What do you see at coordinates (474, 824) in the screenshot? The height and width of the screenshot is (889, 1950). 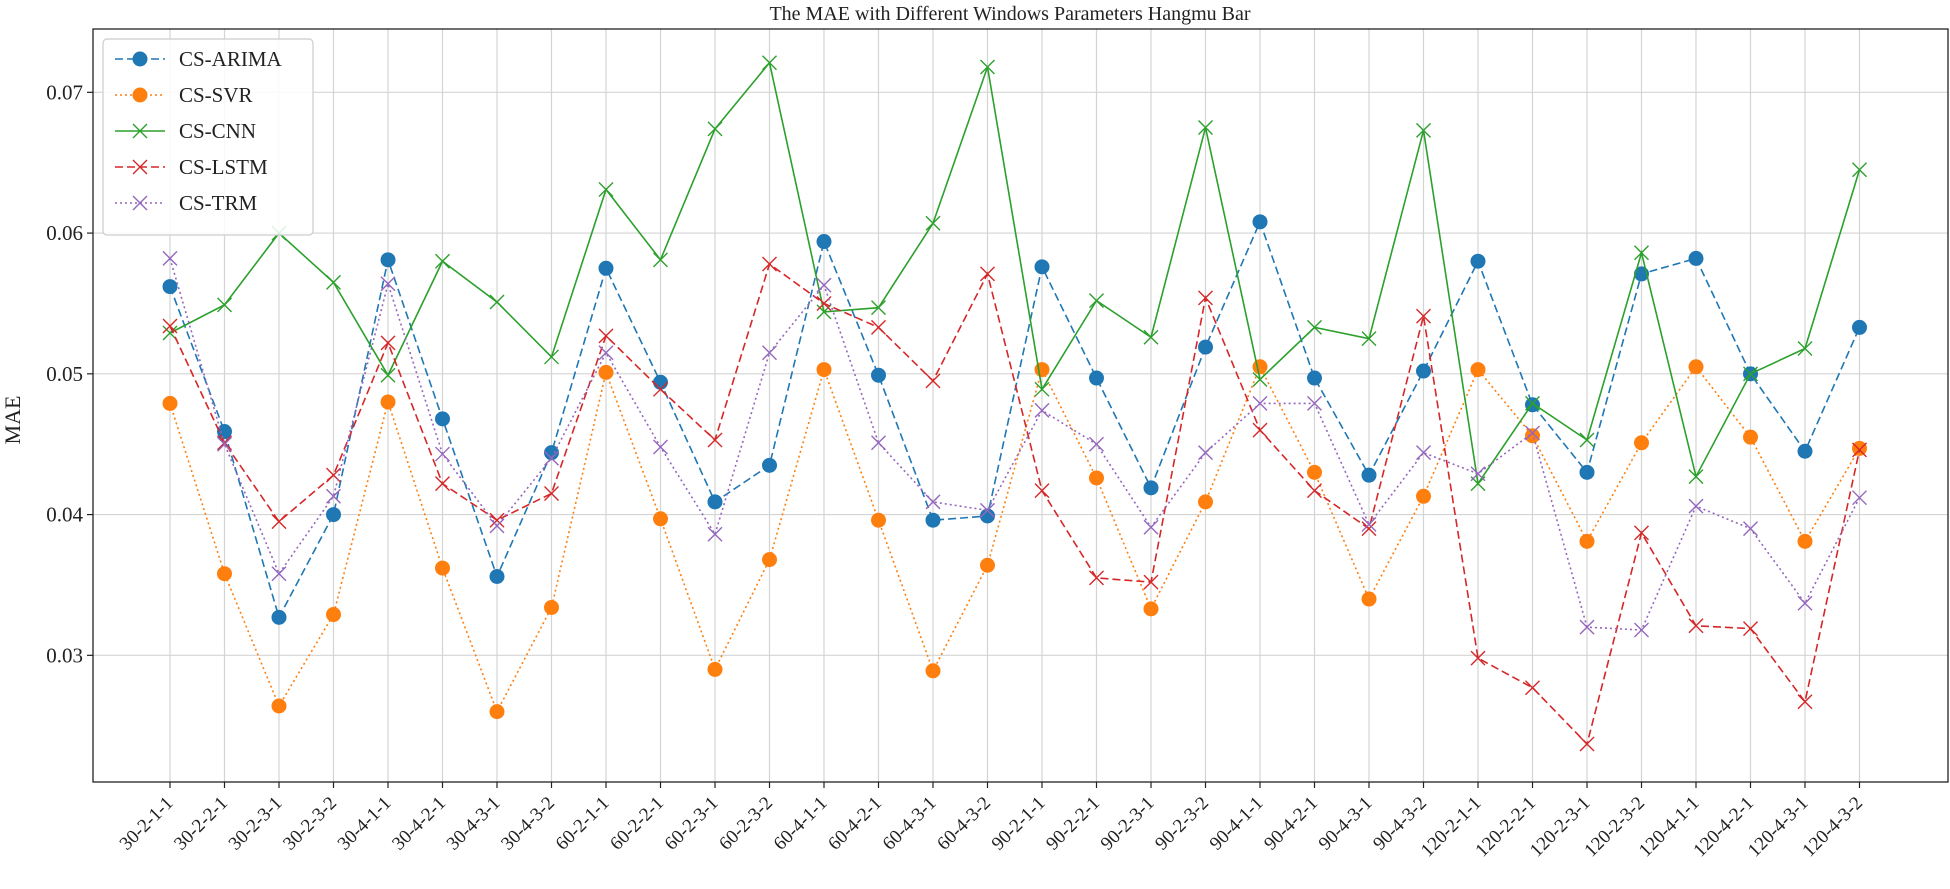 I see `x-tick-label: 30-4-3-1` at bounding box center [474, 824].